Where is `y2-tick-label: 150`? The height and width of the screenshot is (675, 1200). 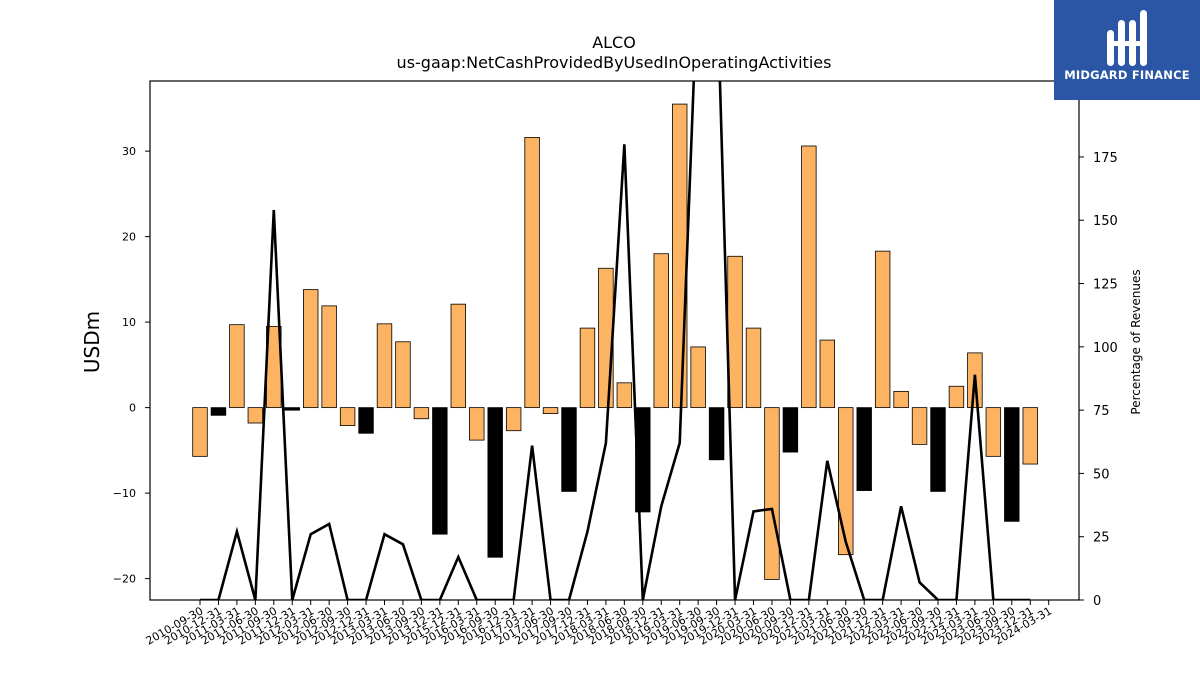
y2-tick-label: 150 is located at coordinates (1105, 221).